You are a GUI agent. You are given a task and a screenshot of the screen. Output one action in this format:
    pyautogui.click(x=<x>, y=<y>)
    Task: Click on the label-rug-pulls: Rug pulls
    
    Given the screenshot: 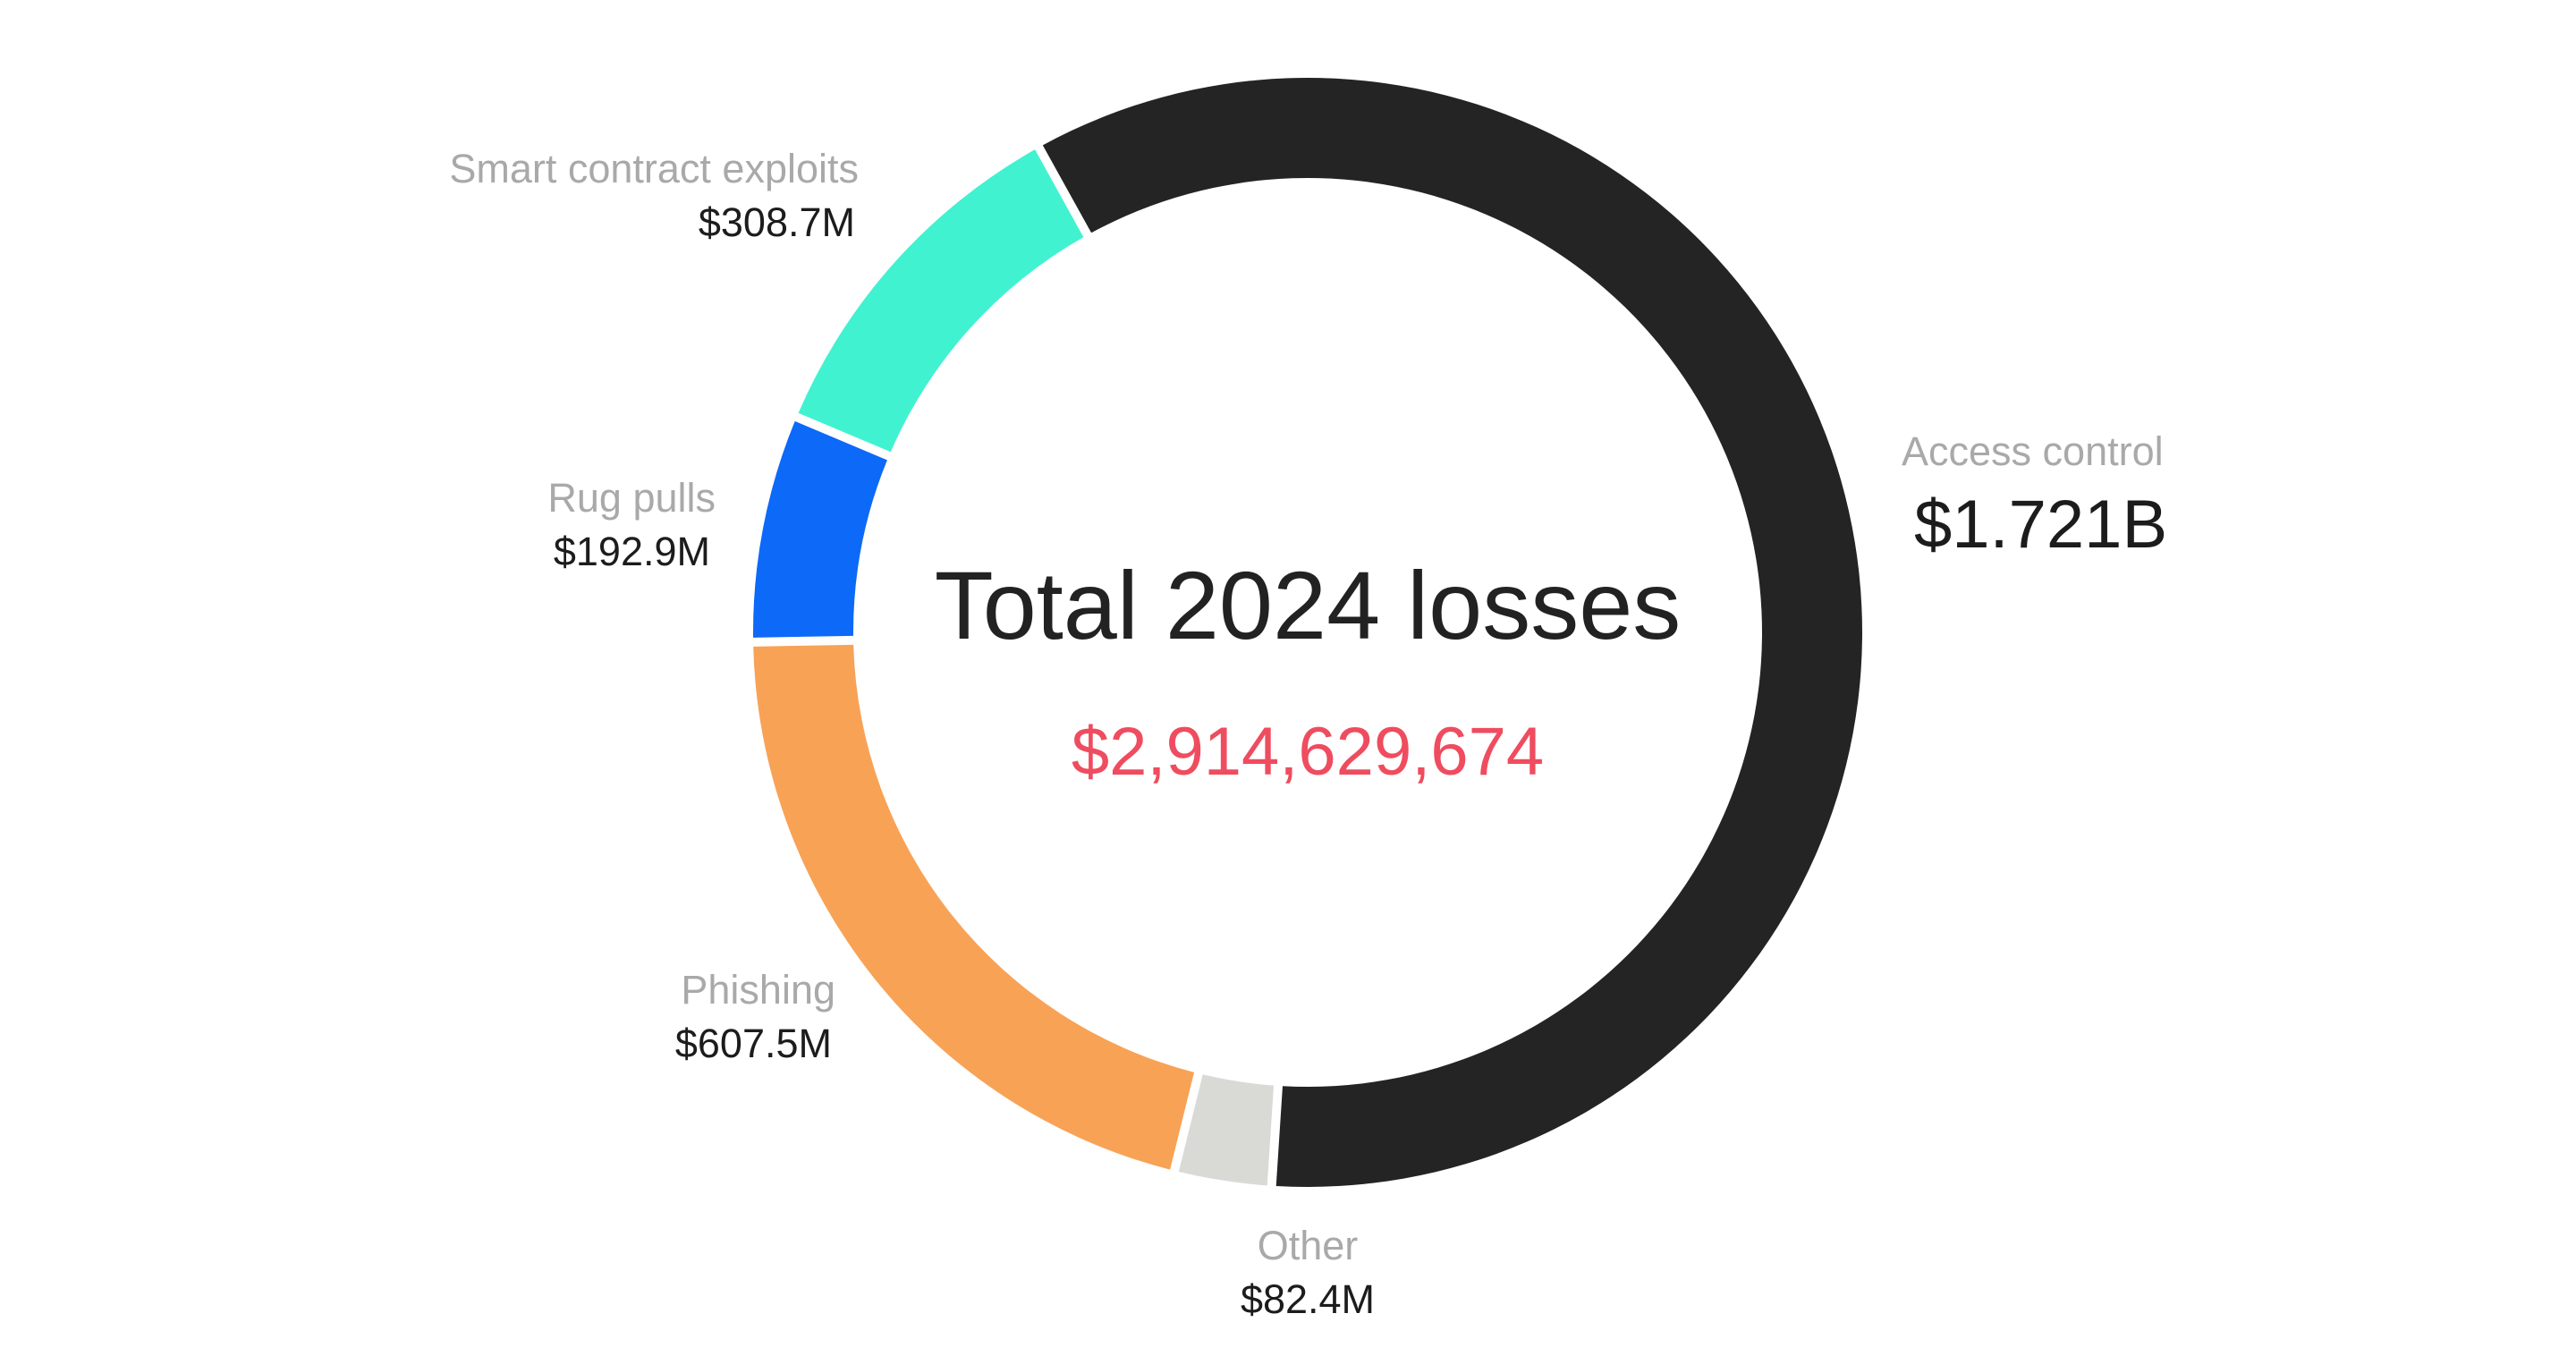 What is the action you would take?
    pyautogui.click(x=631, y=498)
    